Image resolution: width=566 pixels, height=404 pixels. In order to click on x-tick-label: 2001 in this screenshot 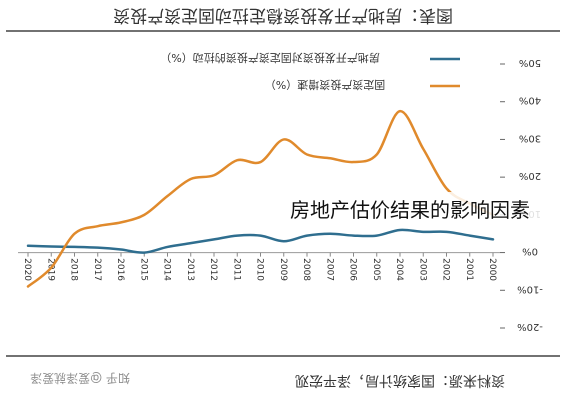, I will do `click(469, 269)`.